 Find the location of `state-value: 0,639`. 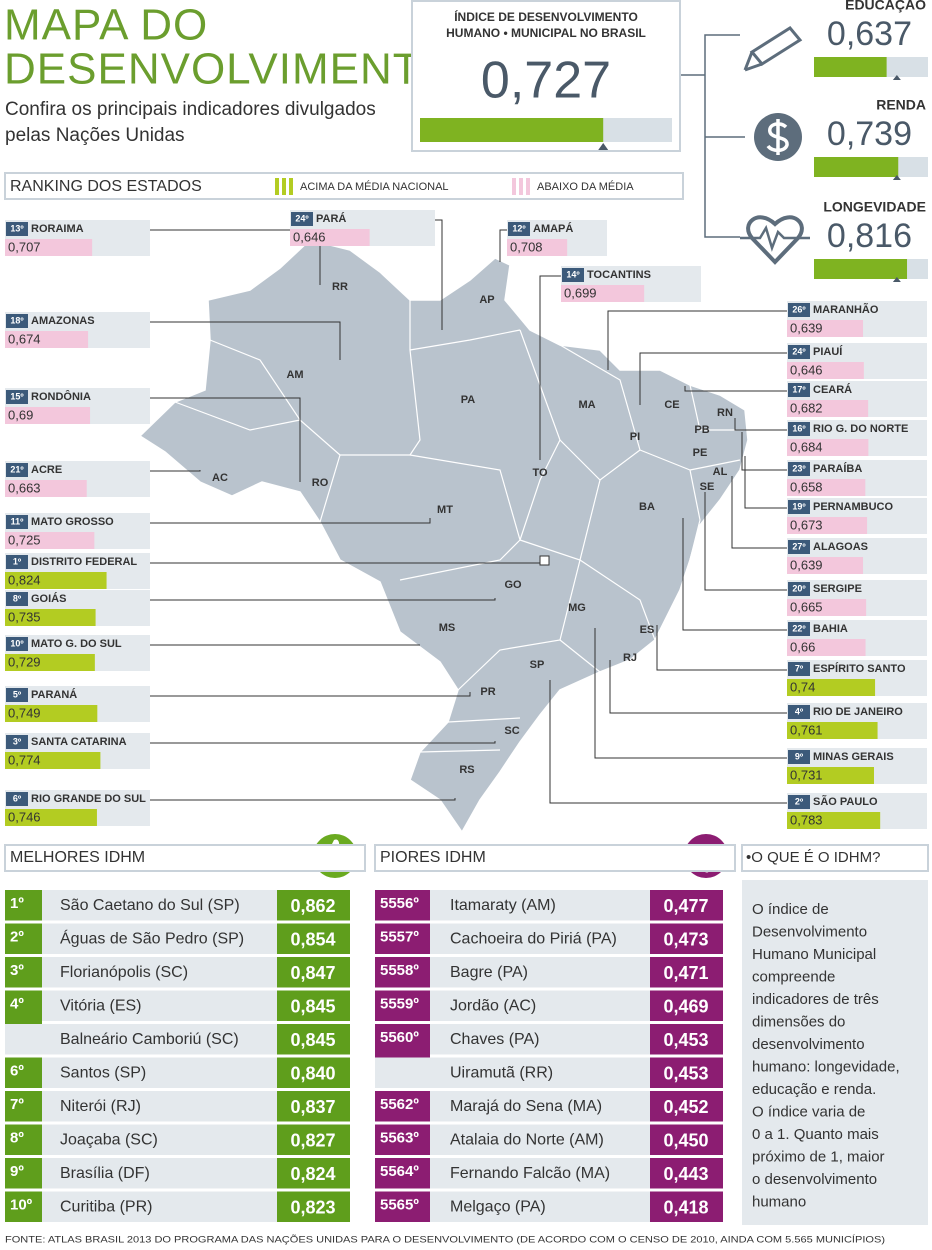

state-value: 0,639 is located at coordinates (806, 564).